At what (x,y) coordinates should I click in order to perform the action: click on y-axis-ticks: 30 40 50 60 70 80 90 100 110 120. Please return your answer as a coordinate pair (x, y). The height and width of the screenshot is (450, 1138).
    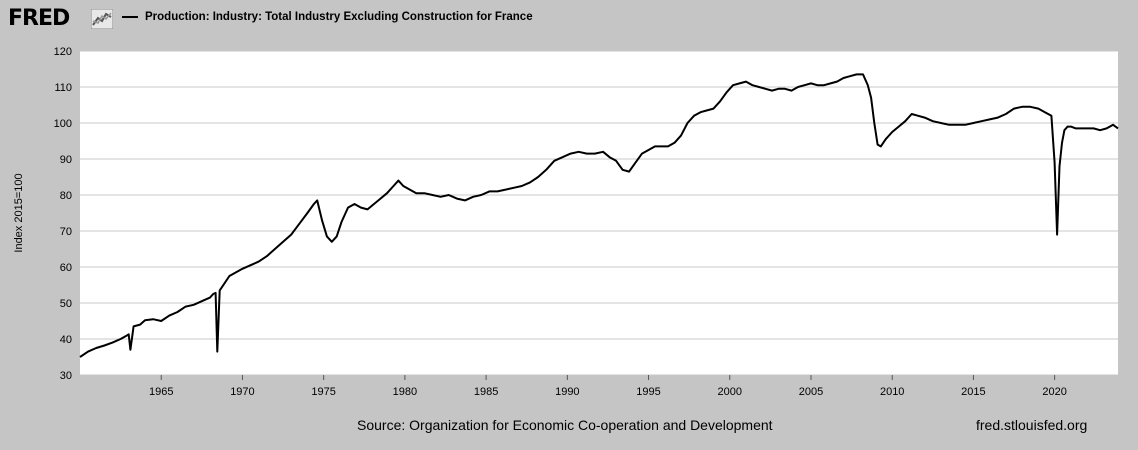
    Looking at the image, I should click on (63, 214).